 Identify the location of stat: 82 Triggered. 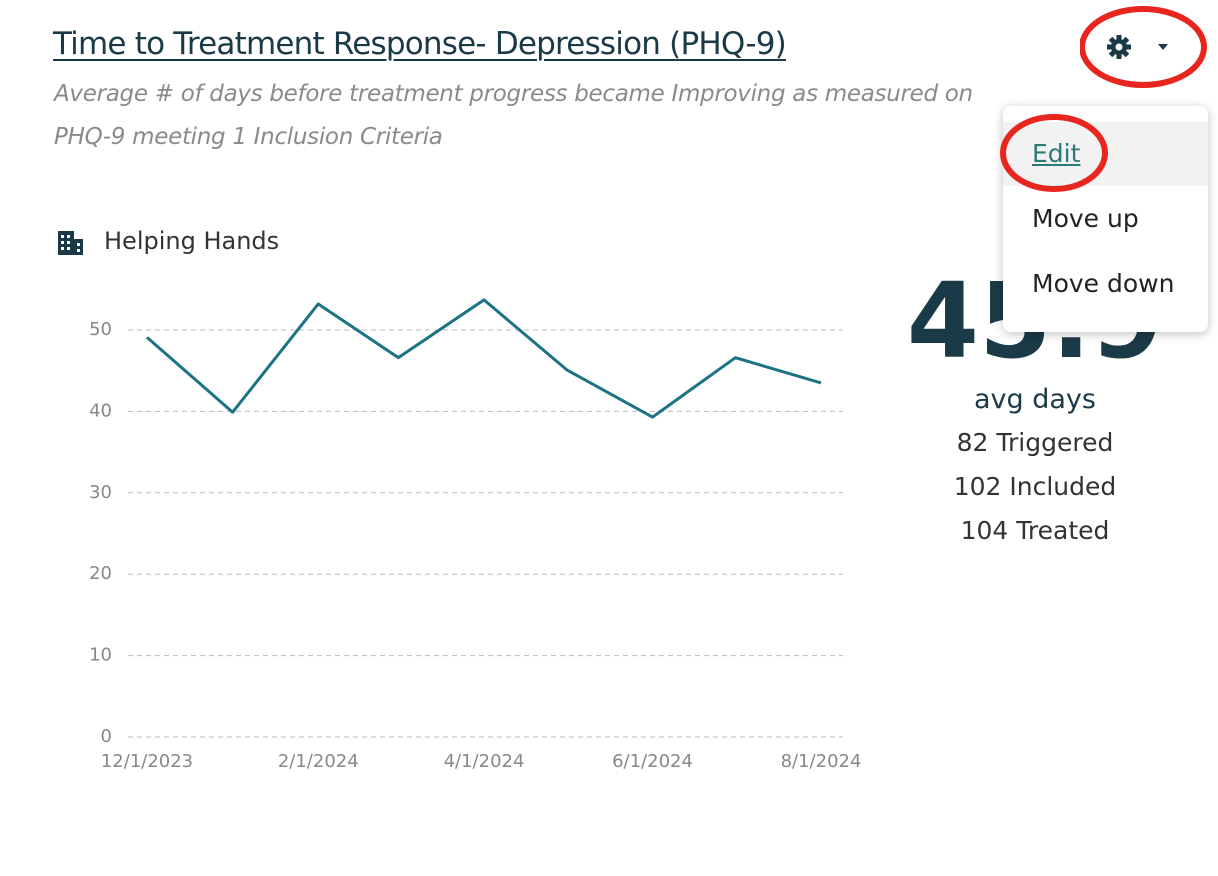
(1035, 442).